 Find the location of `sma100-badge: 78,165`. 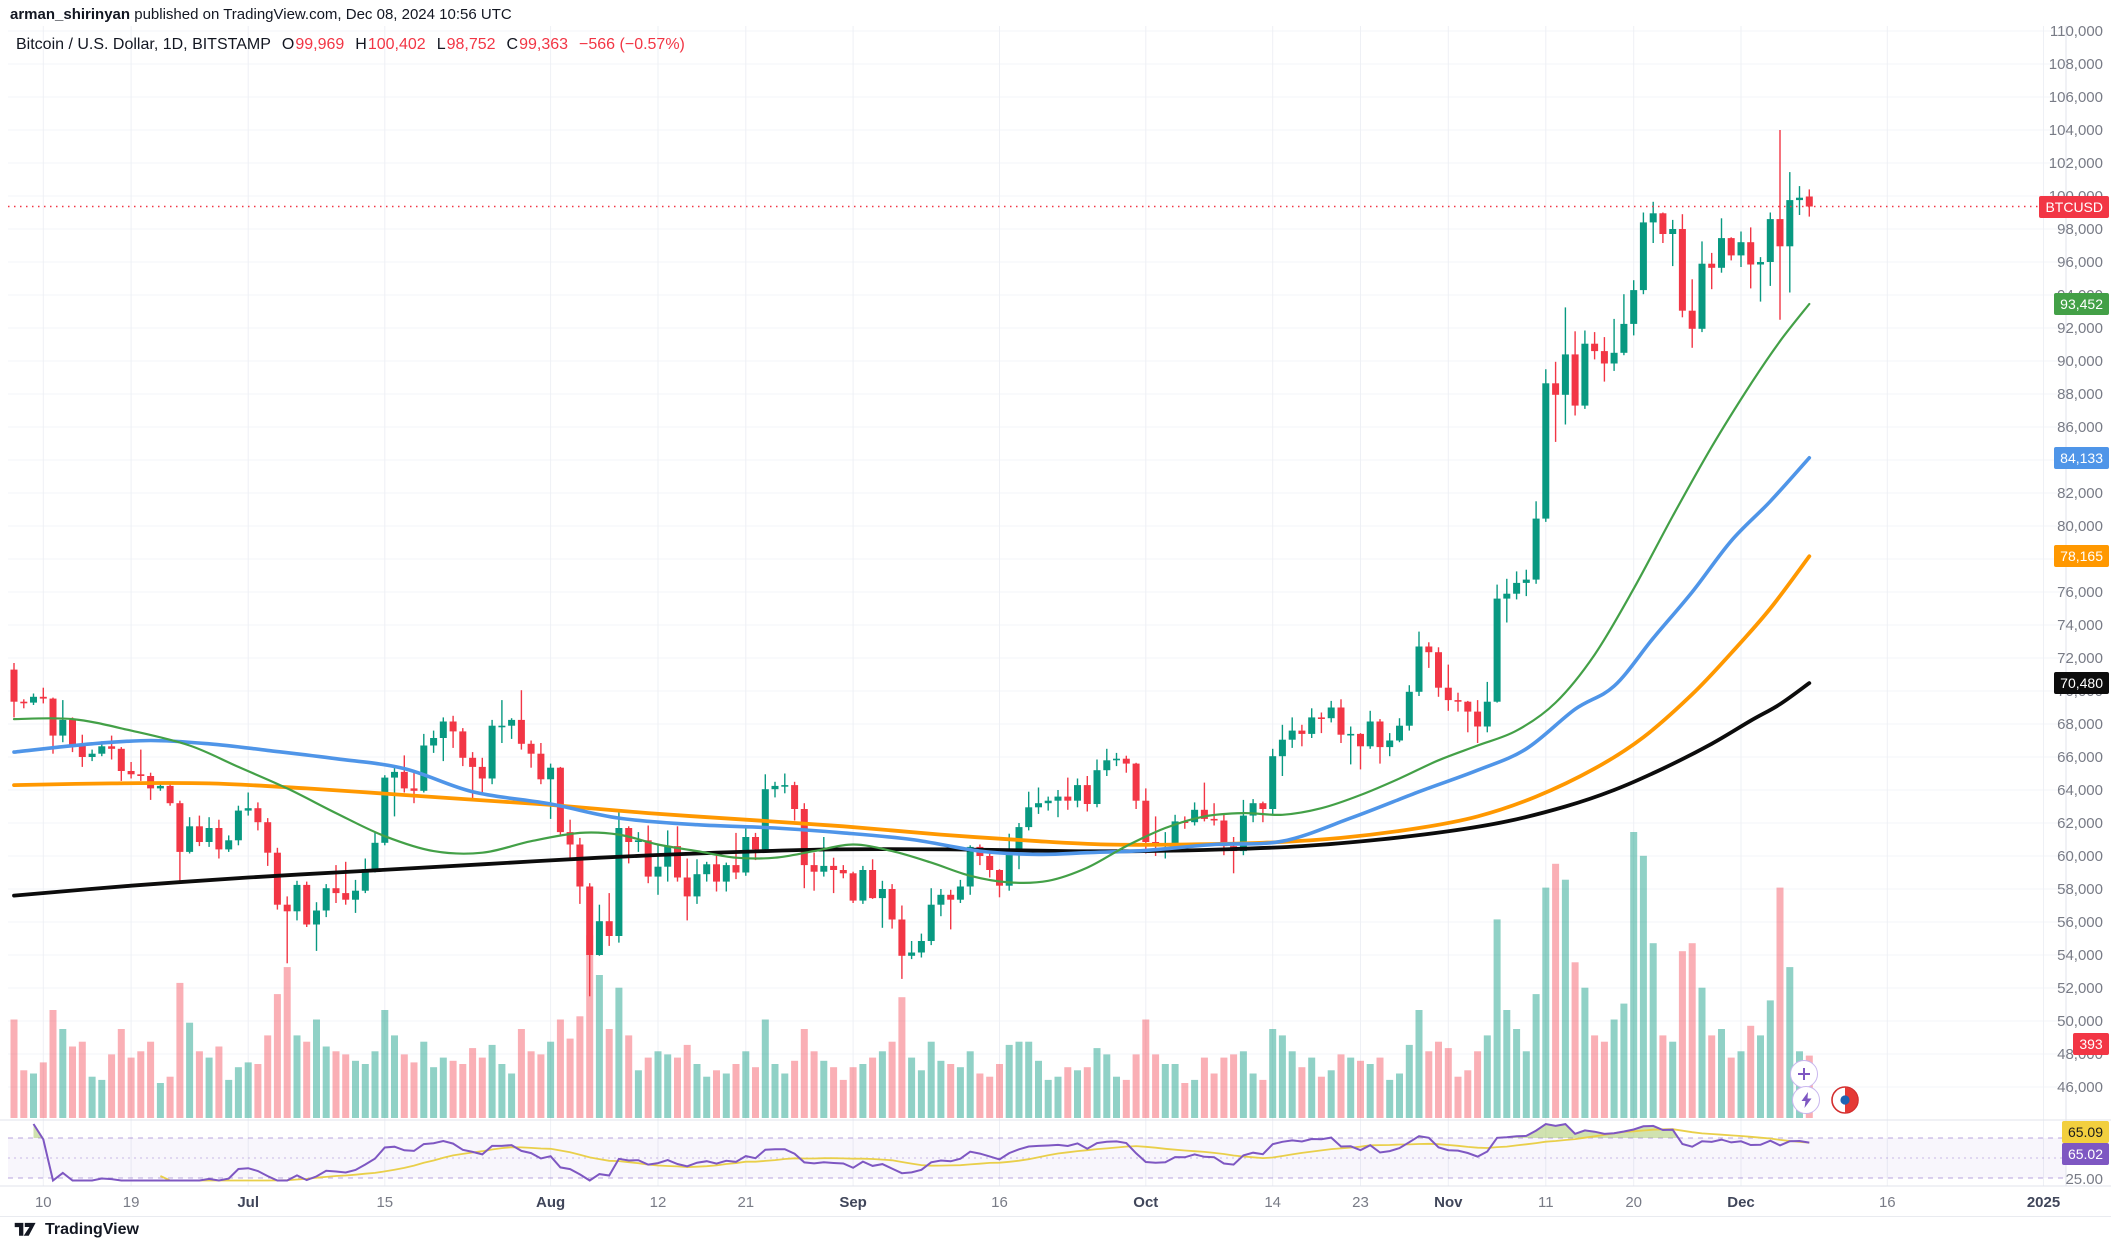

sma100-badge: 78,165 is located at coordinates (2081, 556).